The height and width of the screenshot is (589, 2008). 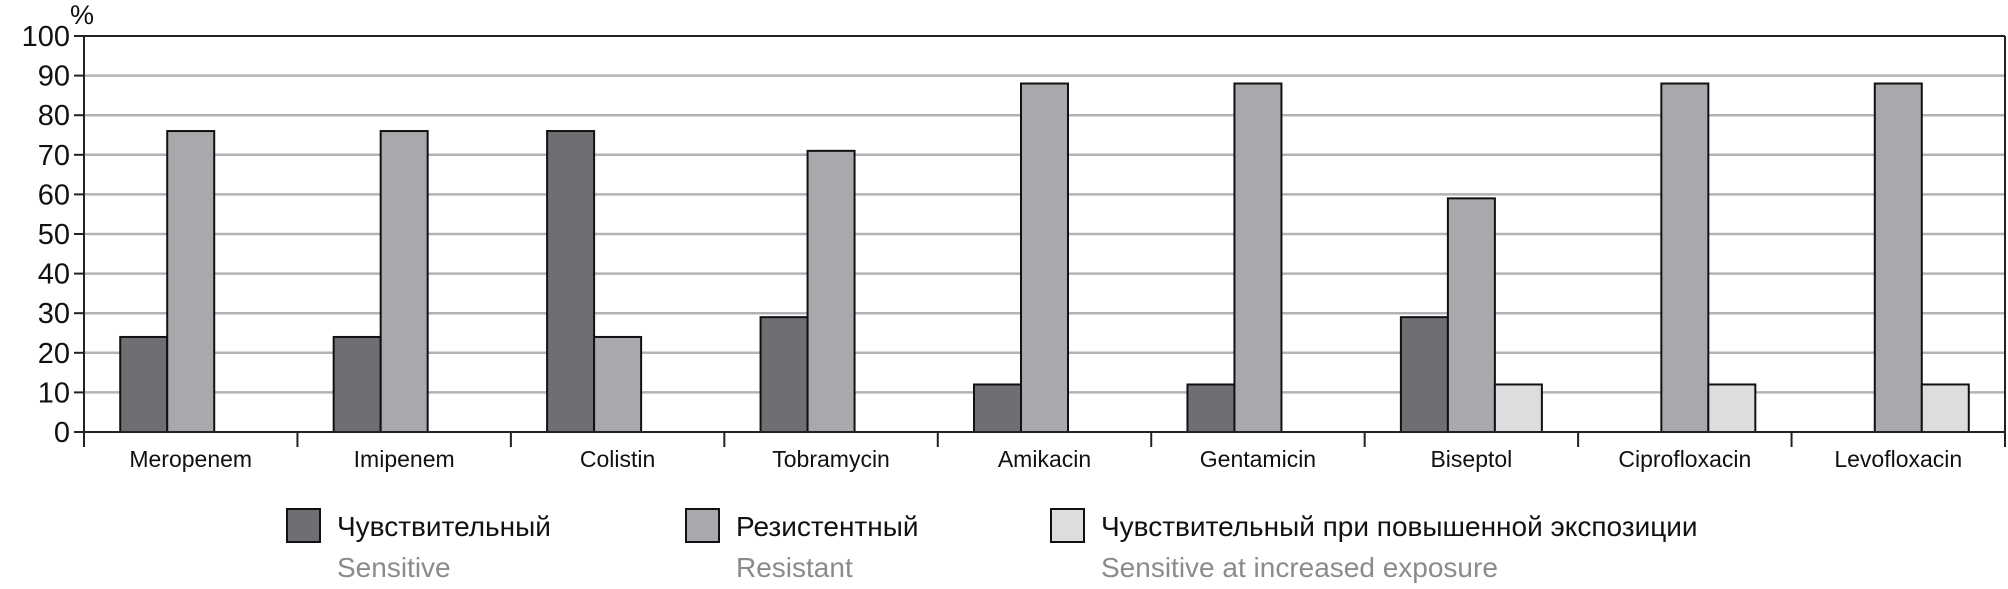 What do you see at coordinates (801, 545) in the screenshot?
I see `legend-item: Резистентный Resistant` at bounding box center [801, 545].